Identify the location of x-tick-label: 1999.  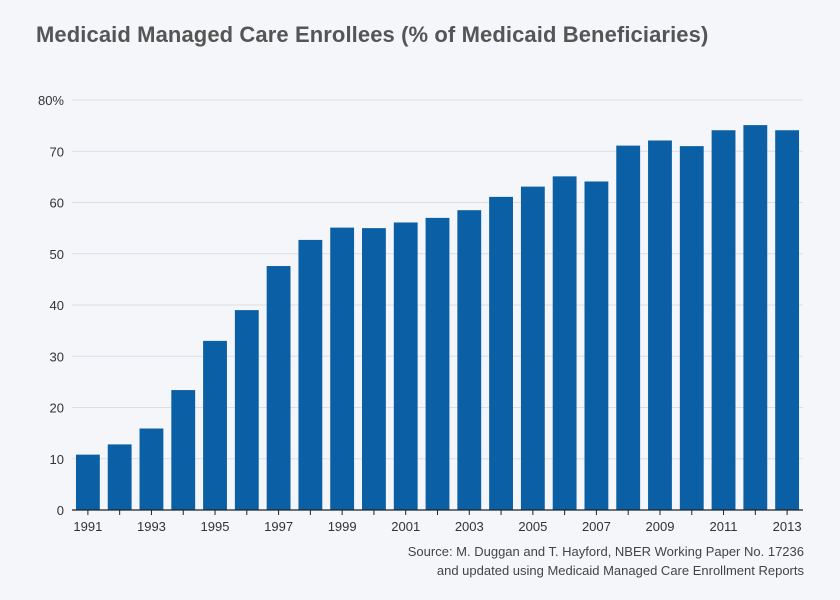
(342, 526).